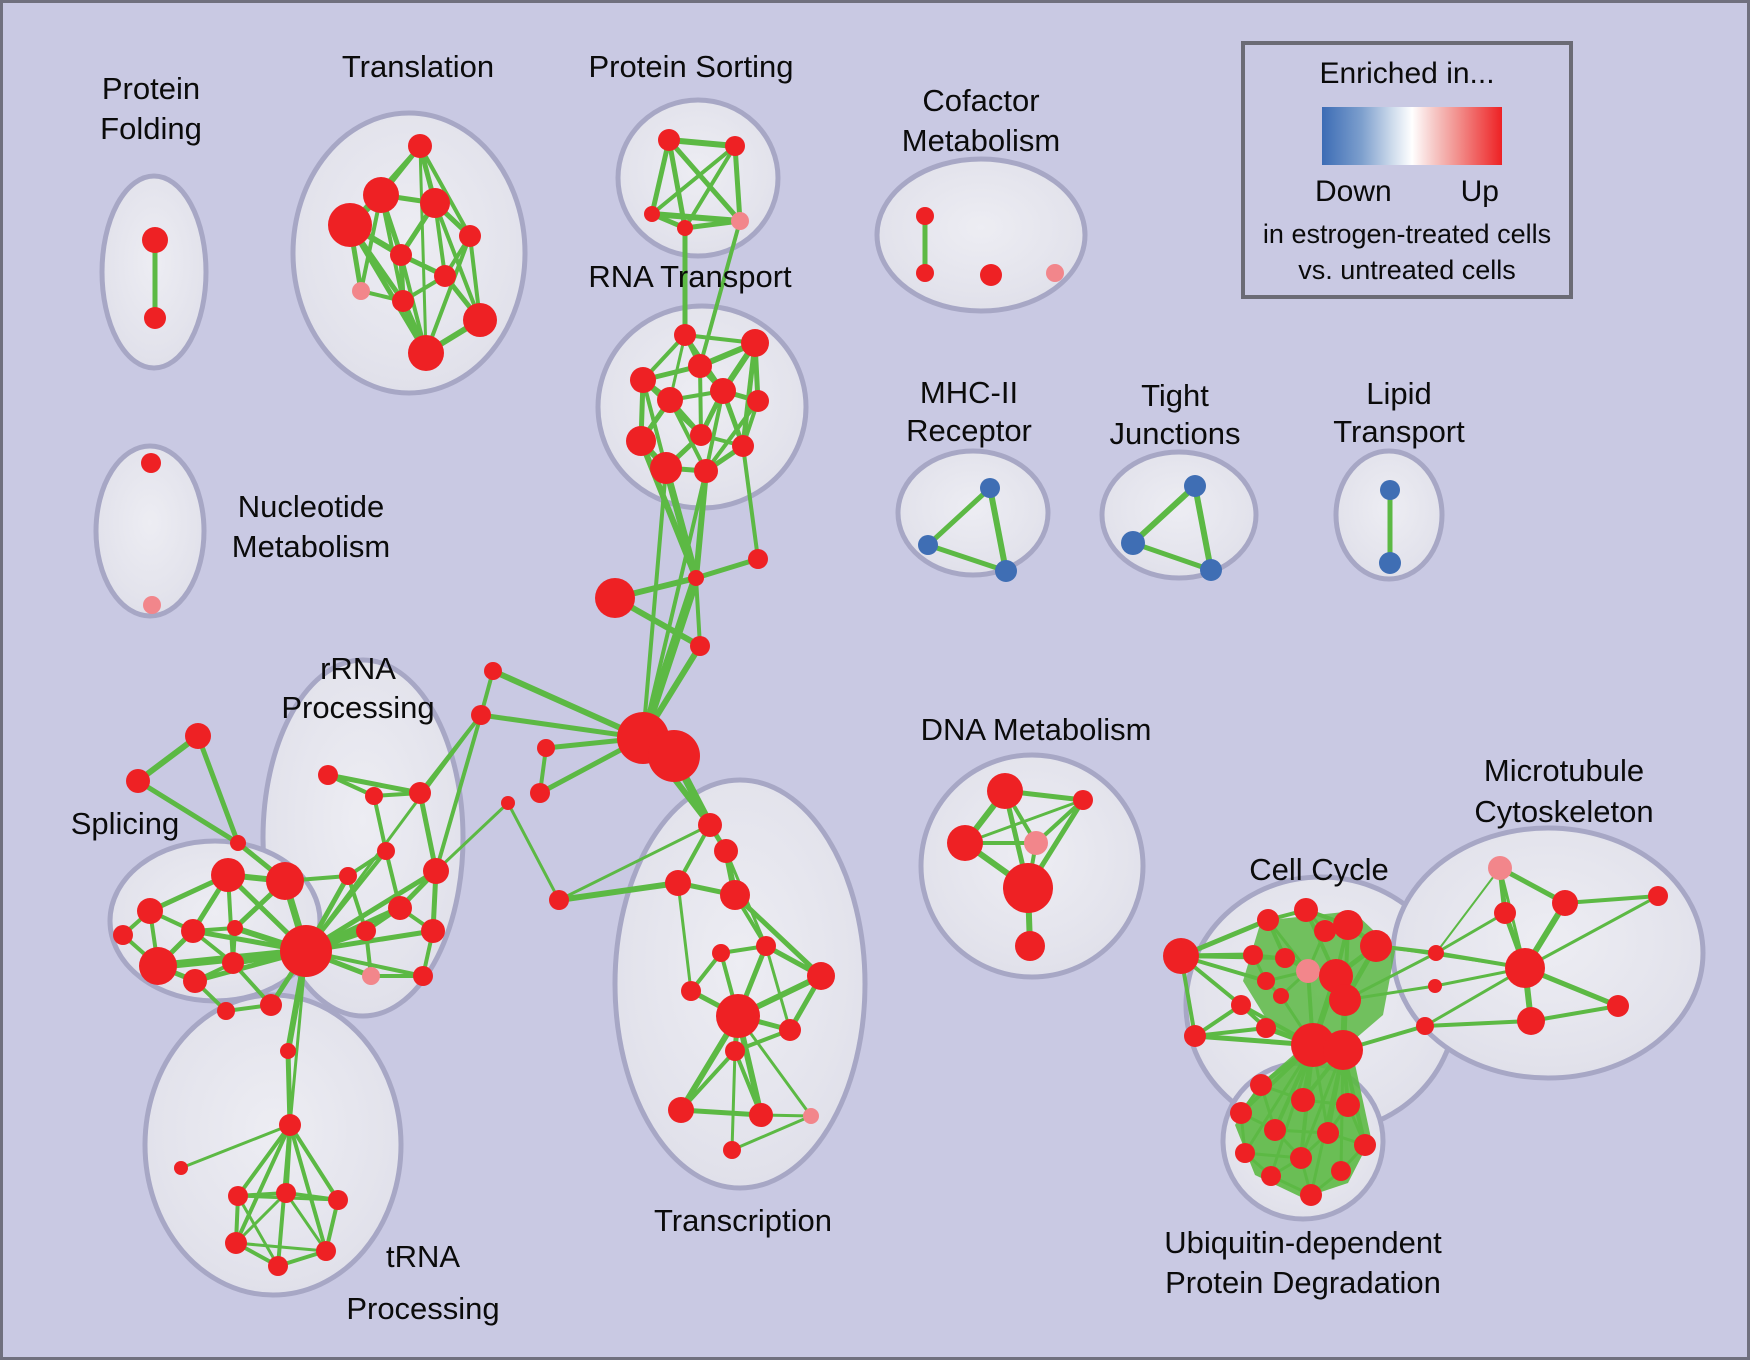  What do you see at coordinates (690, 66) in the screenshot?
I see `cluster-label-protein-sorting: Protein Sorting` at bounding box center [690, 66].